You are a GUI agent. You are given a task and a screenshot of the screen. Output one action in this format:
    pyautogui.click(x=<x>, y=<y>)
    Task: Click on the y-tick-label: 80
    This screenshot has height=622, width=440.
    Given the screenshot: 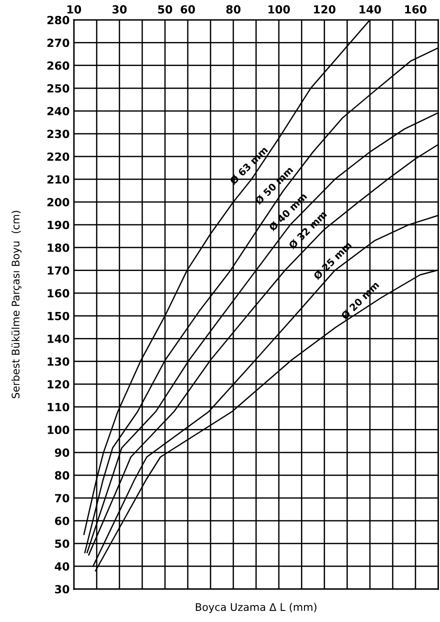 What is the action you would take?
    pyautogui.click(x=62, y=475)
    